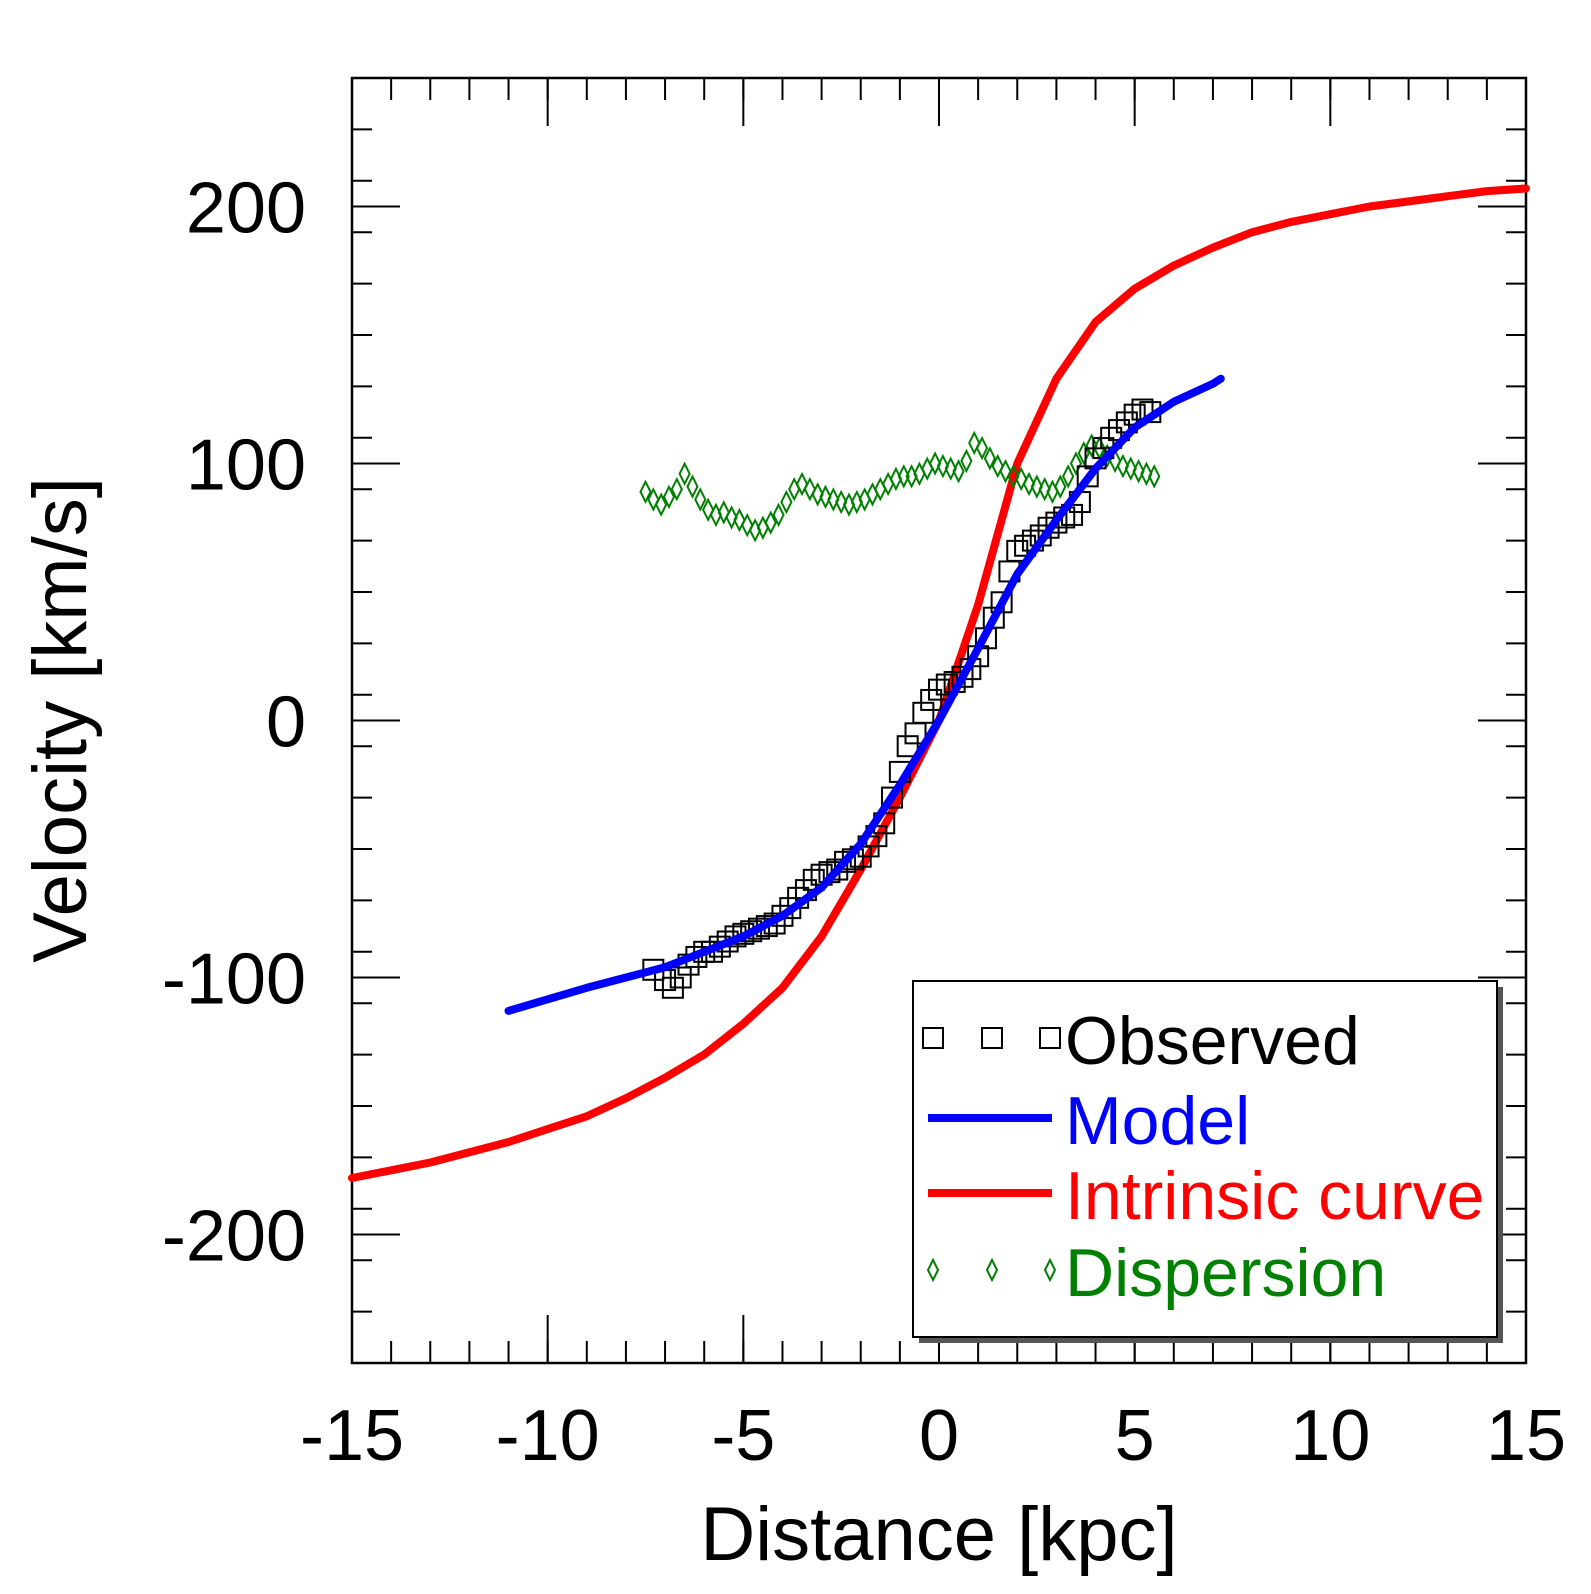 Image resolution: width=1591 pixels, height=1594 pixels. Describe the element at coordinates (234, 1237) in the screenshot. I see `y-tick-label: -200` at that location.